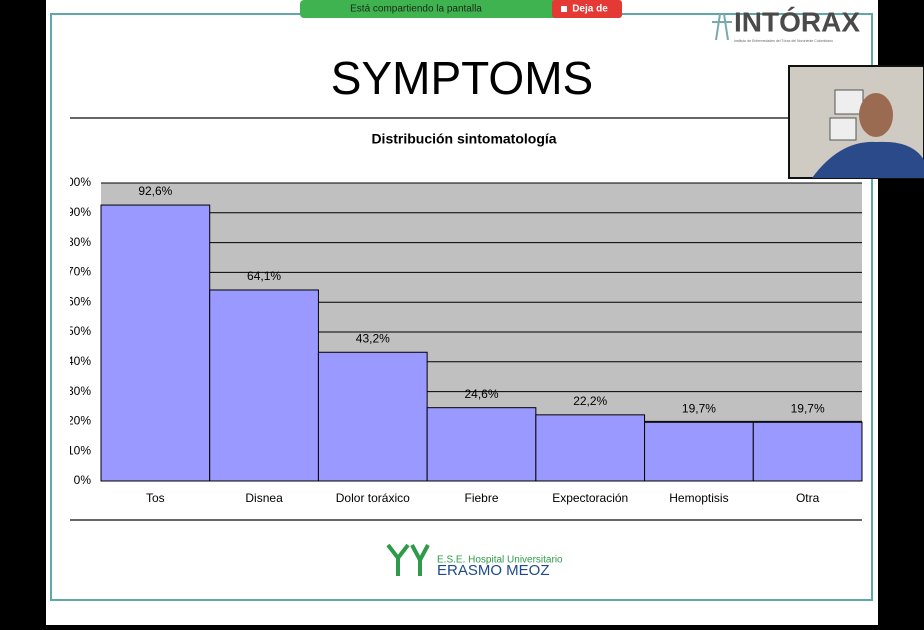 Image resolution: width=924 pixels, height=630 pixels. I want to click on share-bar, so click(461, 9).